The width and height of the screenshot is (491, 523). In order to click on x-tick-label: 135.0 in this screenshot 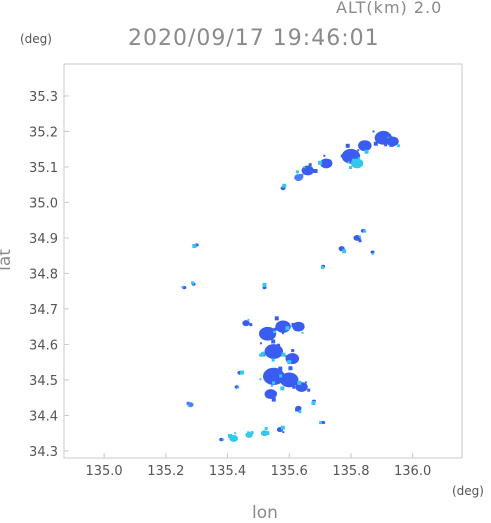, I will do `click(103, 471)`.